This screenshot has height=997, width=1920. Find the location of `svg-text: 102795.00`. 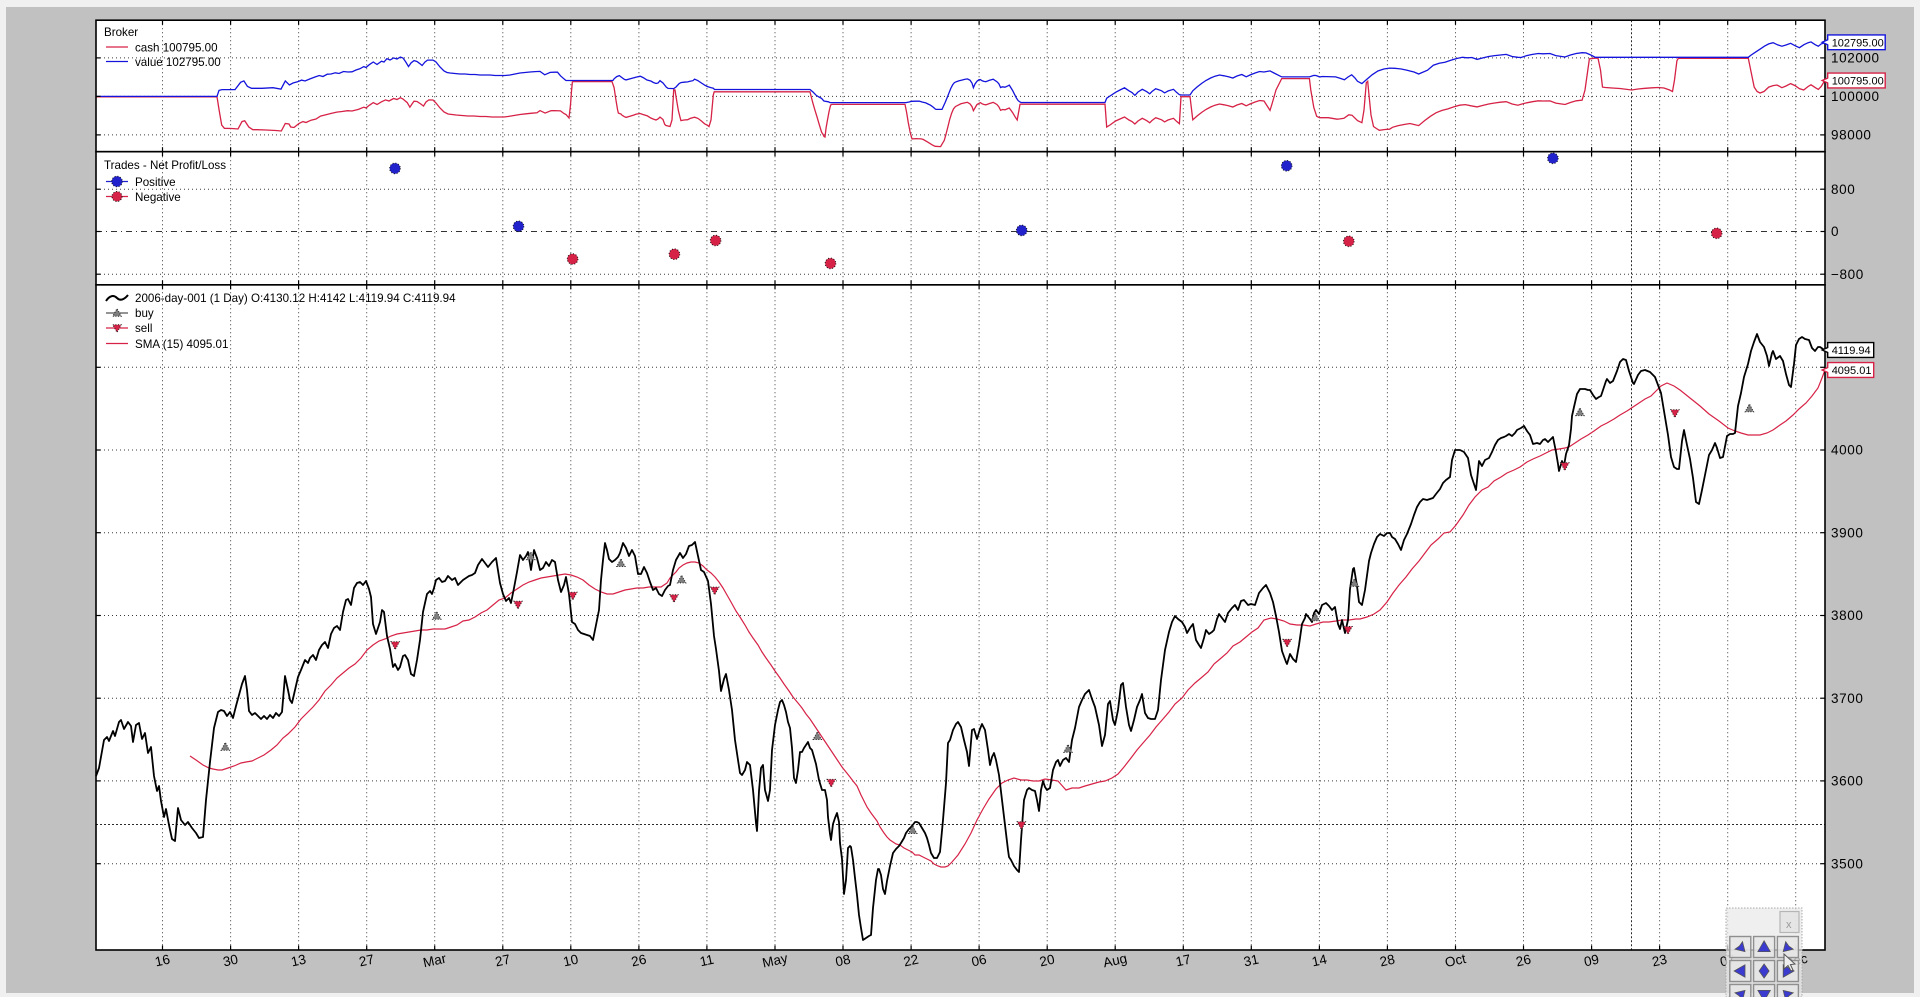

svg-text: 102795.00 is located at coordinates (1858, 44).